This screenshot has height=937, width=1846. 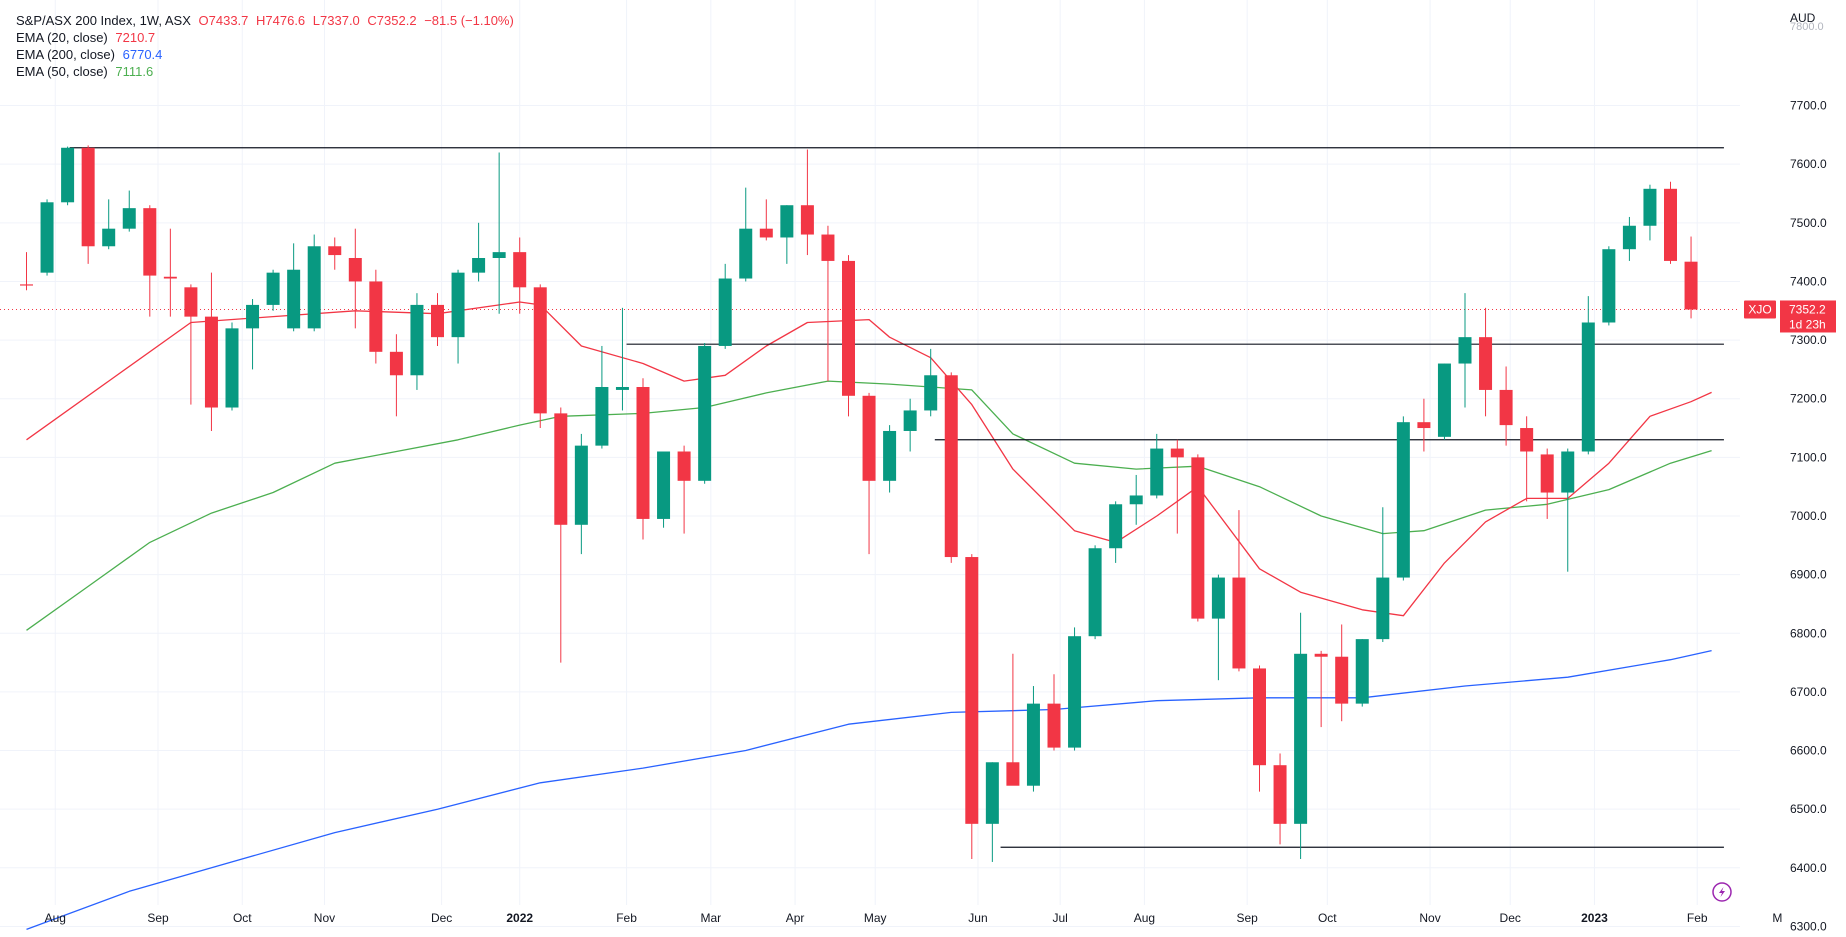 What do you see at coordinates (142, 54) in the screenshot?
I see `ema200-value: 6770.4` at bounding box center [142, 54].